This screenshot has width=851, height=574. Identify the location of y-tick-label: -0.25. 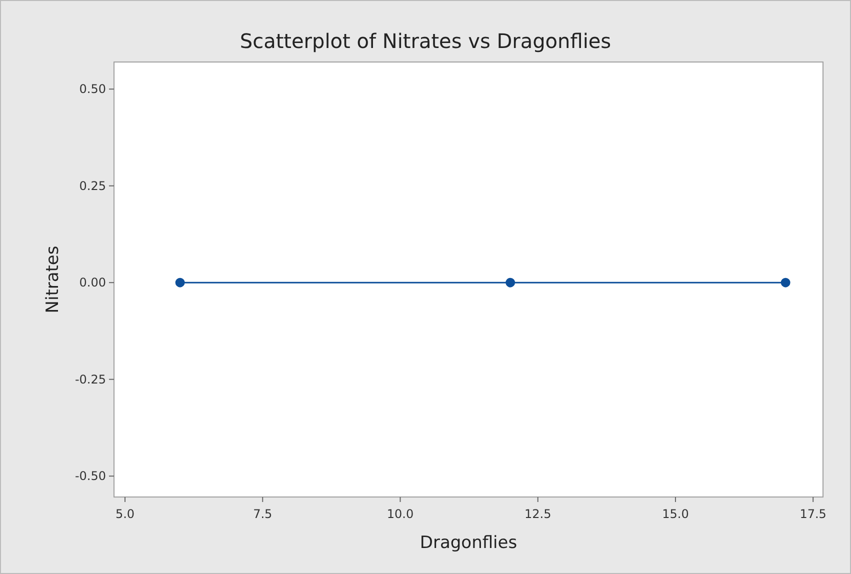
(90, 379).